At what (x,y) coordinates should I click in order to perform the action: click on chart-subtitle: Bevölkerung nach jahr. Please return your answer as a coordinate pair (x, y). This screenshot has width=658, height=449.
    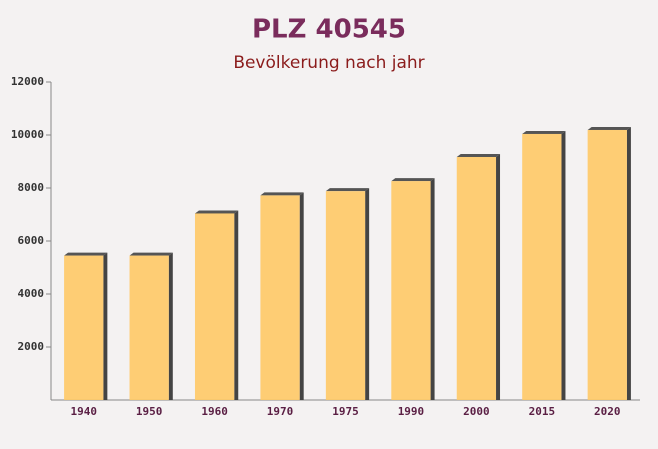
    Looking at the image, I should click on (328, 63).